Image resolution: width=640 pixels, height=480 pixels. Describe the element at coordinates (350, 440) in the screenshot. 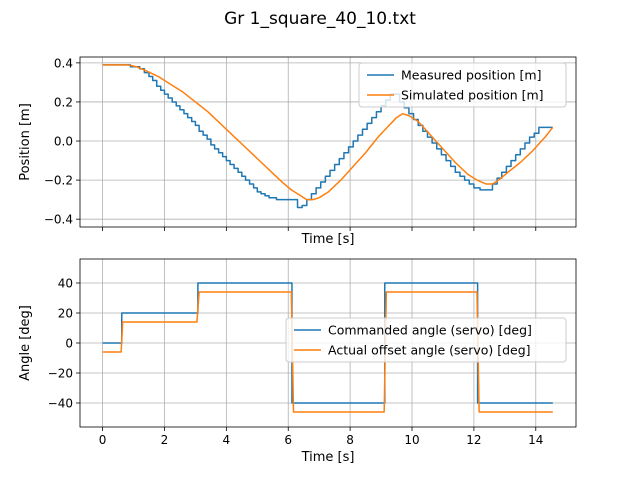

I see `x-tick-label: 8` at that location.